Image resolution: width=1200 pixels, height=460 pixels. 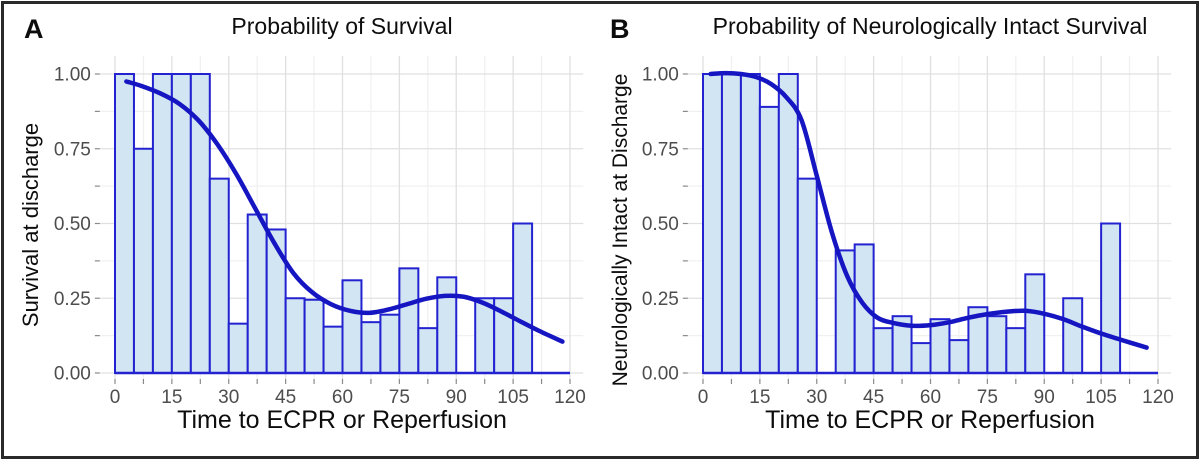 What do you see at coordinates (930, 420) in the screenshot?
I see `panel-b-x-axis-label: Time to ECPR or Reperfusion` at bounding box center [930, 420].